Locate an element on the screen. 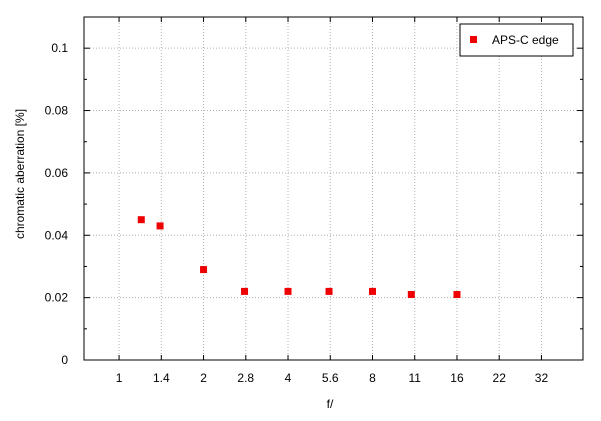 The width and height of the screenshot is (601, 421). y-axis-label: chromatic aberration [%] is located at coordinates (20, 174).